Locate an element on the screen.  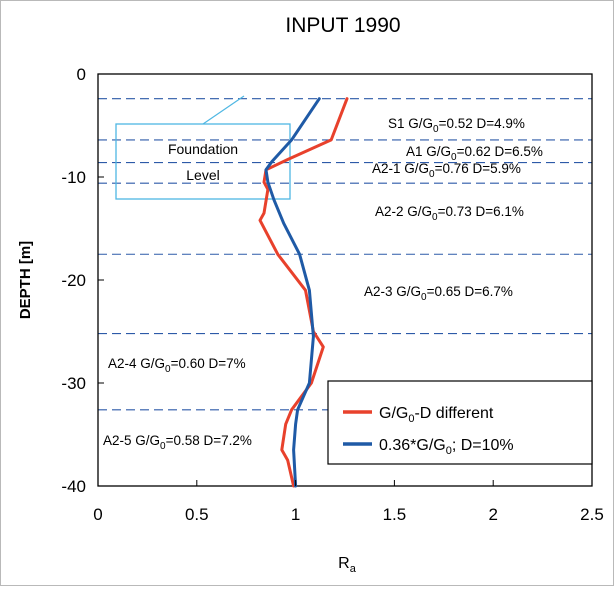
layer-label: S1 G/G0=0.52 D=4.9% is located at coordinates (456, 125).